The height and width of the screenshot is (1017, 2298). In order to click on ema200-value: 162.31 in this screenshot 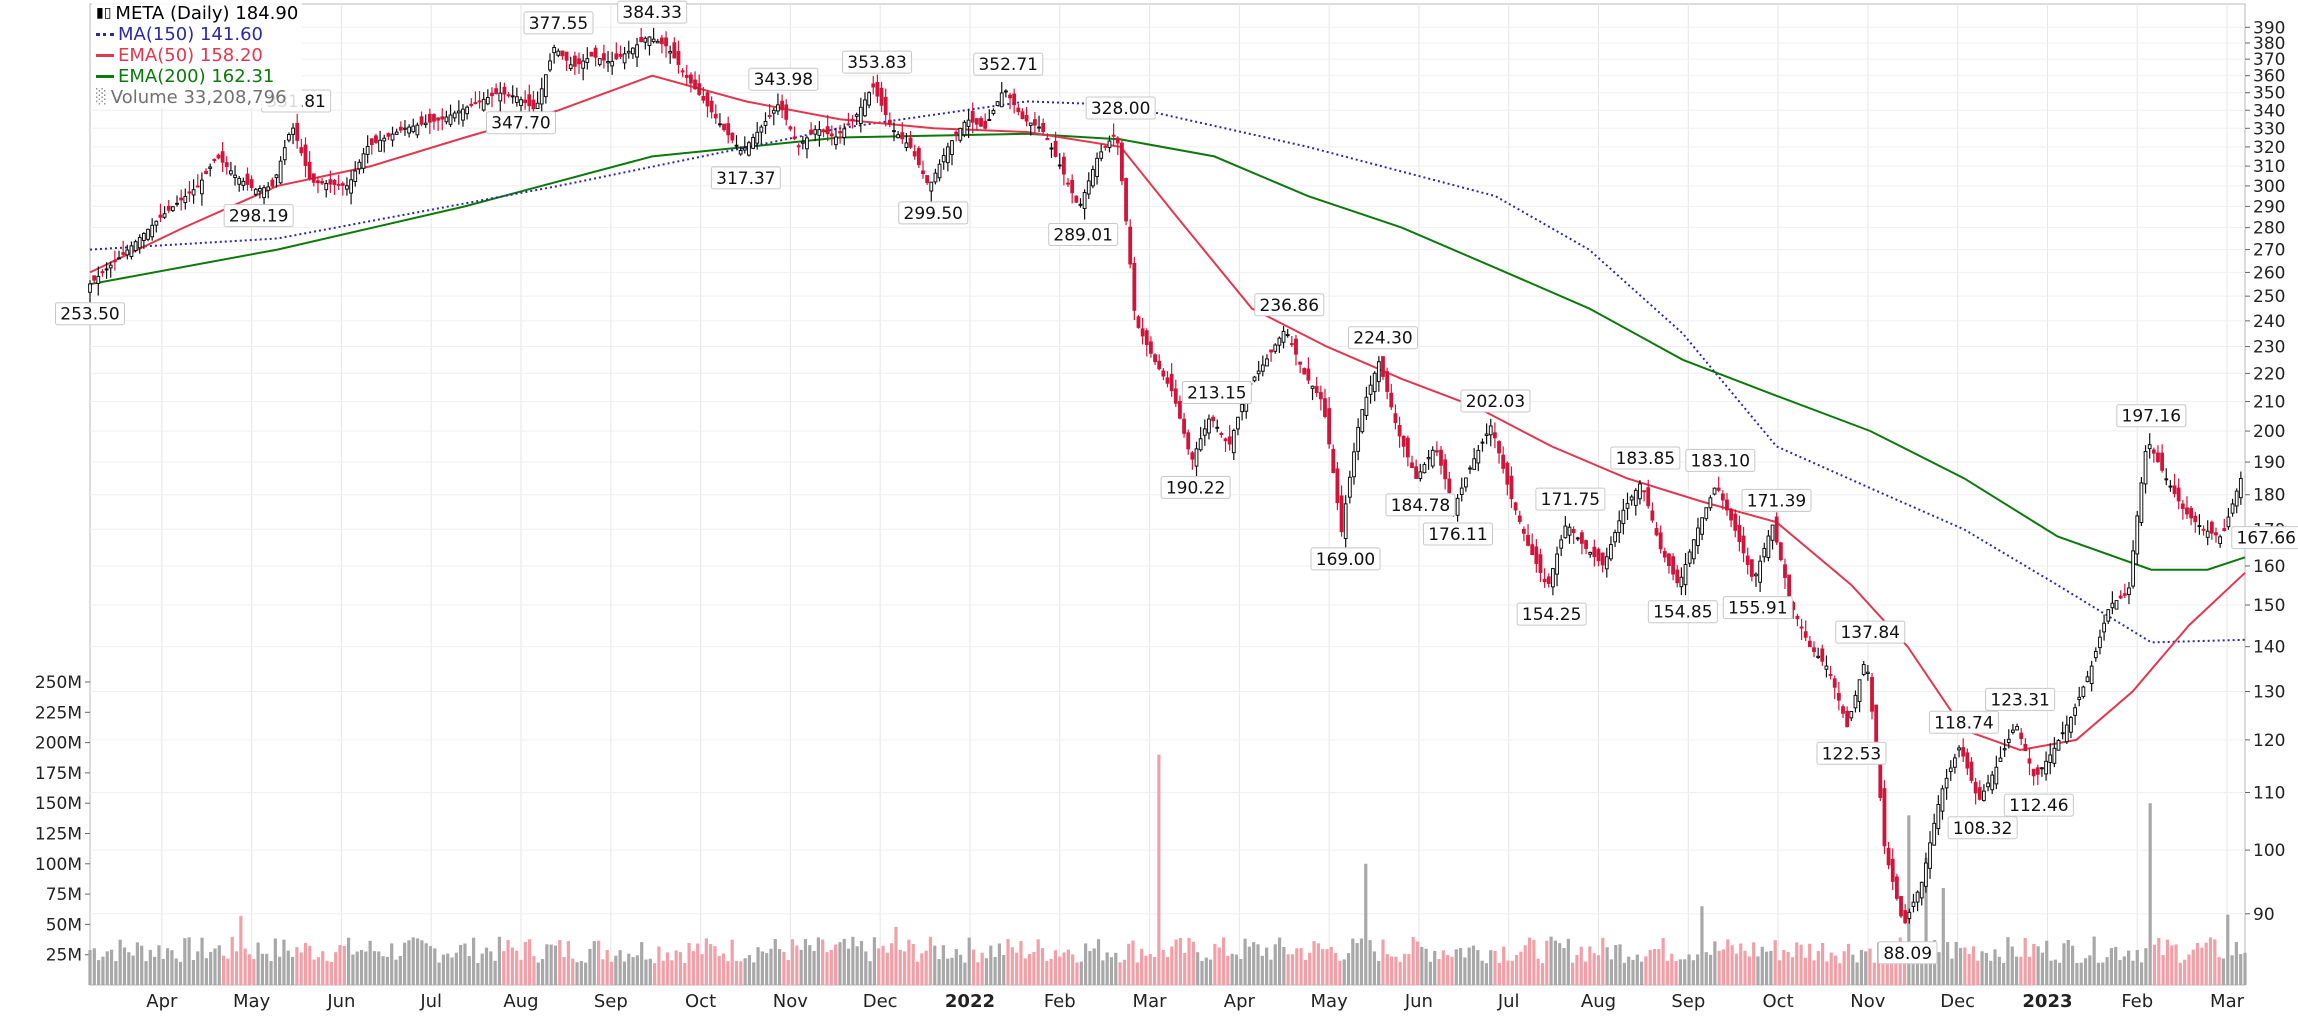, I will do `click(242, 76)`.